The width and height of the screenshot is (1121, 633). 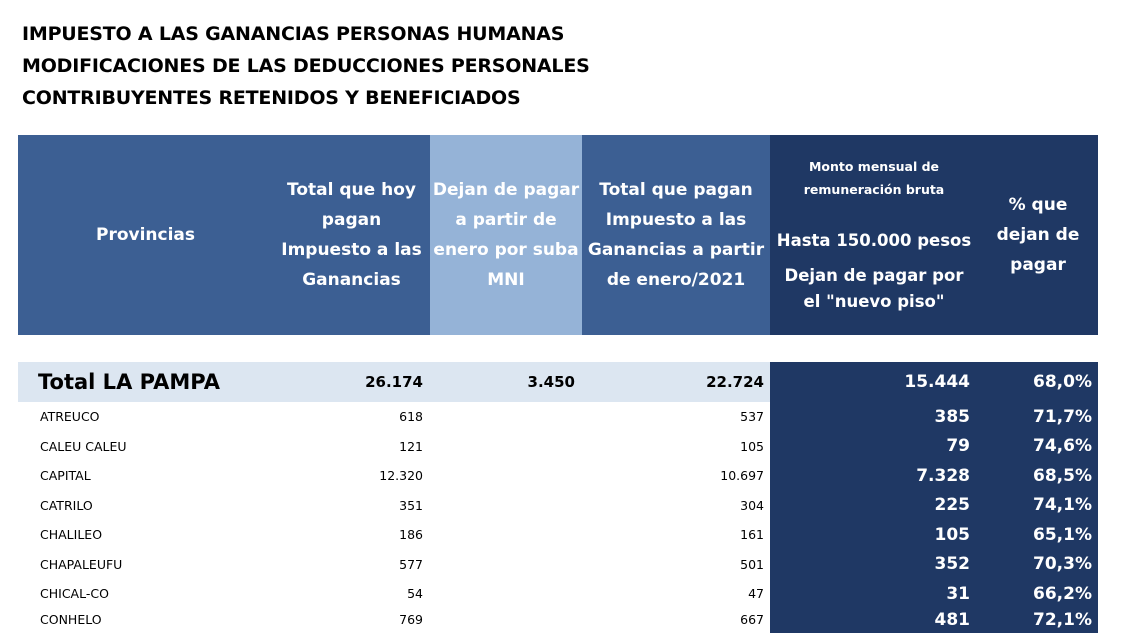 I want to click on row-monto: 481, so click(x=952, y=619).